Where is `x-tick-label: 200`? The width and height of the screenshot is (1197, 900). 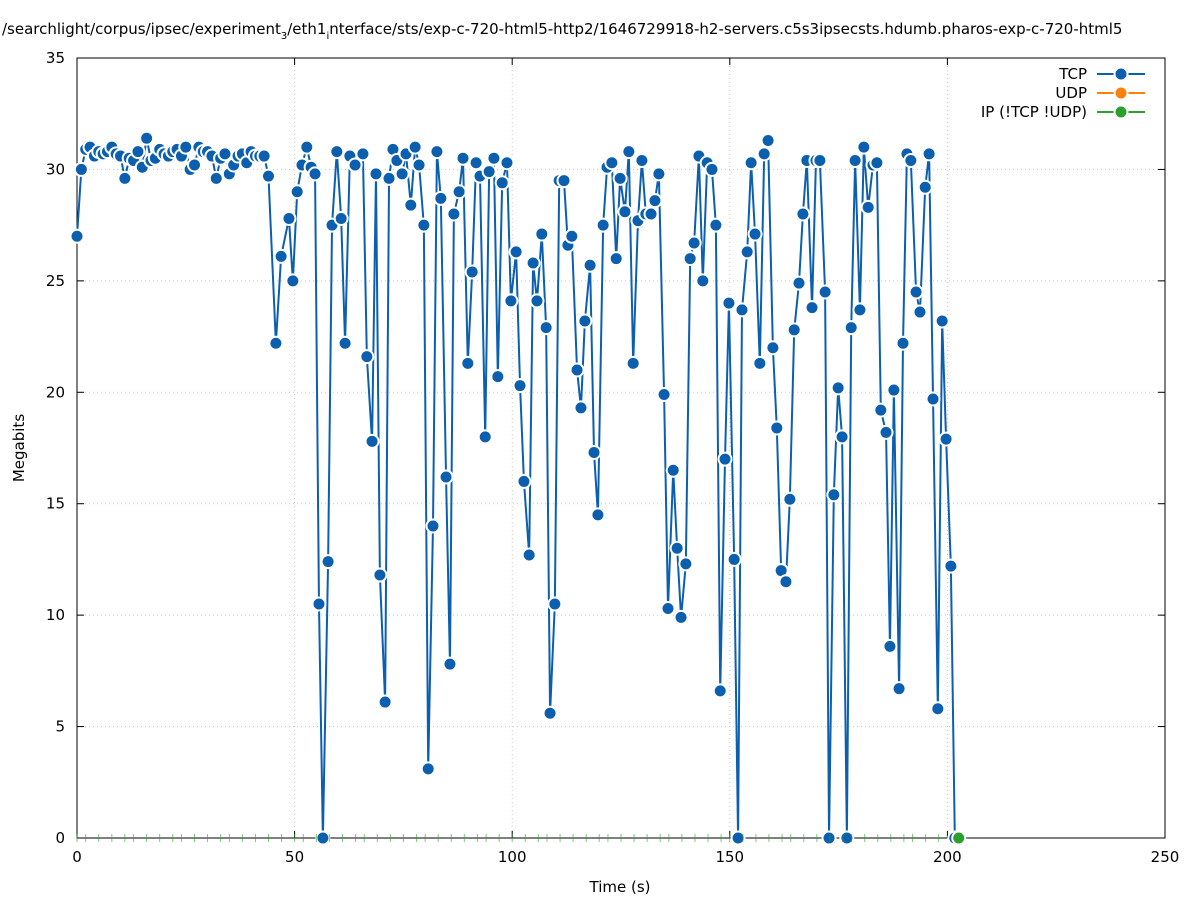
x-tick-label: 200 is located at coordinates (947, 857).